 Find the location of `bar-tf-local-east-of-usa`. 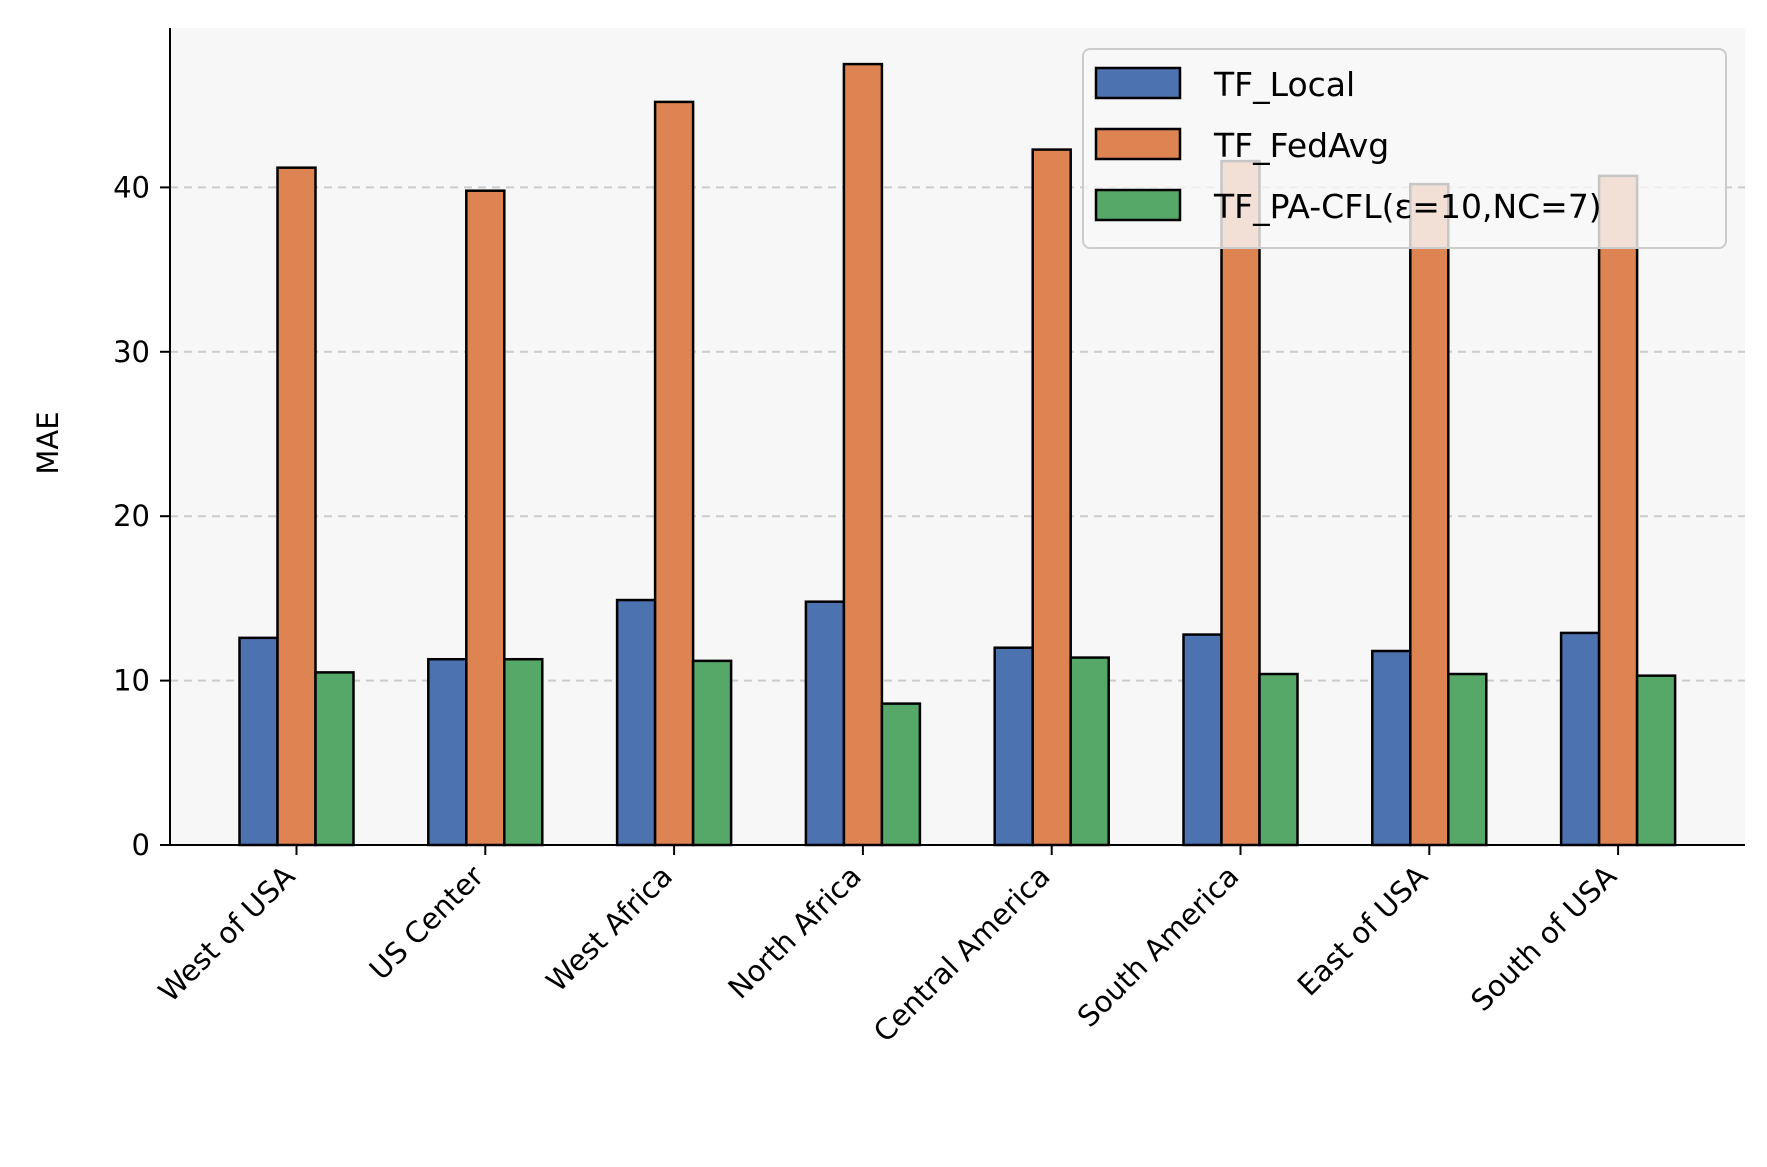

bar-tf-local-east-of-usa is located at coordinates (1391, 748).